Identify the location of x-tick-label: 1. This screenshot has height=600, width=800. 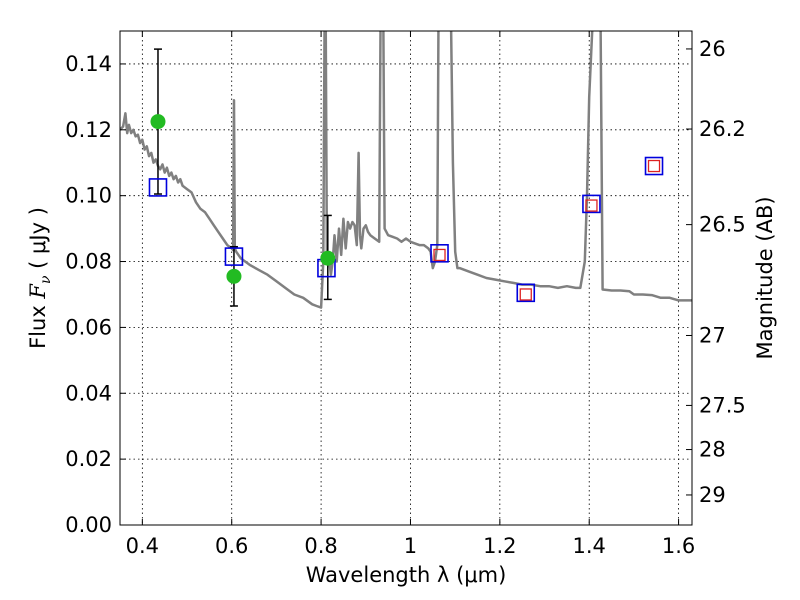
(410, 546).